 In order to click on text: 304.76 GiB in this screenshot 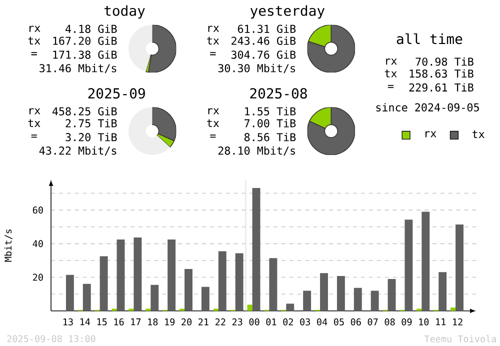, I will do `click(263, 54)`.